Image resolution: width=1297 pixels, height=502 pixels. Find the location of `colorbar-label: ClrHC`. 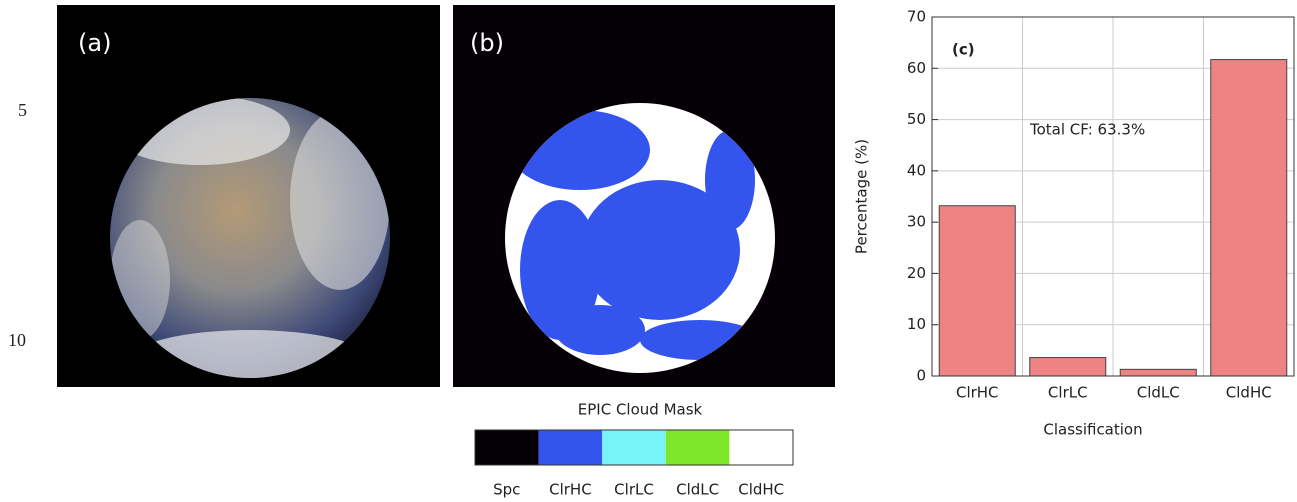

colorbar-label: ClrHC is located at coordinates (570, 490).